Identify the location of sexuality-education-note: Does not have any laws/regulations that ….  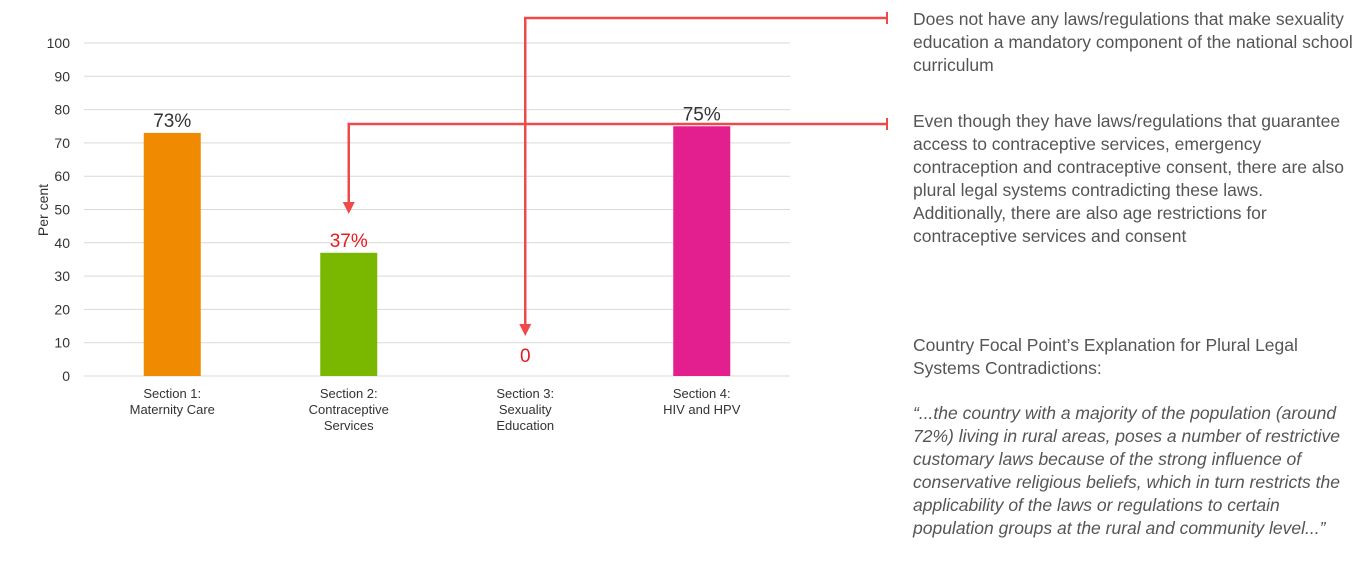
(1133, 42).